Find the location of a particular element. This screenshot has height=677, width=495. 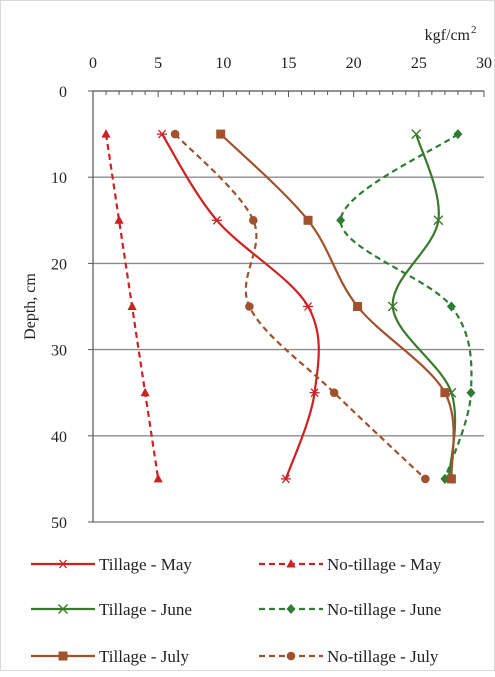

series-line-no-tillage-june is located at coordinates (406, 306).